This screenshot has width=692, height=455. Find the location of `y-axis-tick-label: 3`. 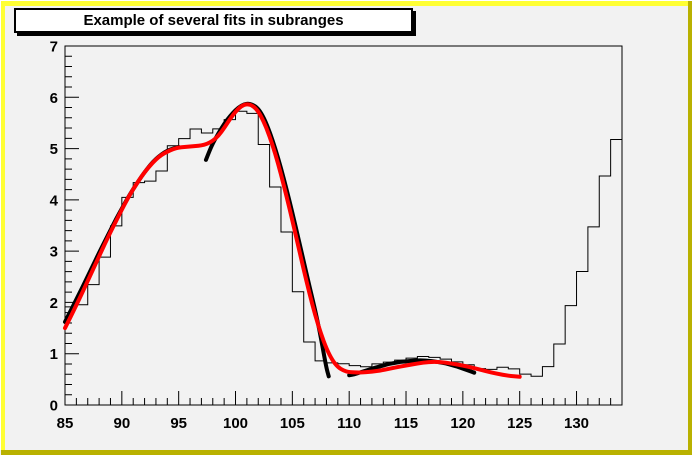

y-axis-tick-label: 3 is located at coordinates (54, 252).